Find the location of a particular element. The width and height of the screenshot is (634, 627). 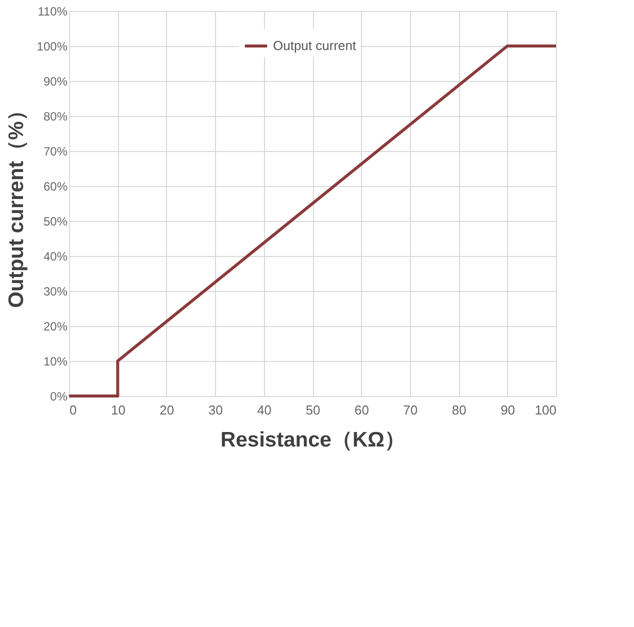

y-tick-label: 10% is located at coordinates (55, 361).